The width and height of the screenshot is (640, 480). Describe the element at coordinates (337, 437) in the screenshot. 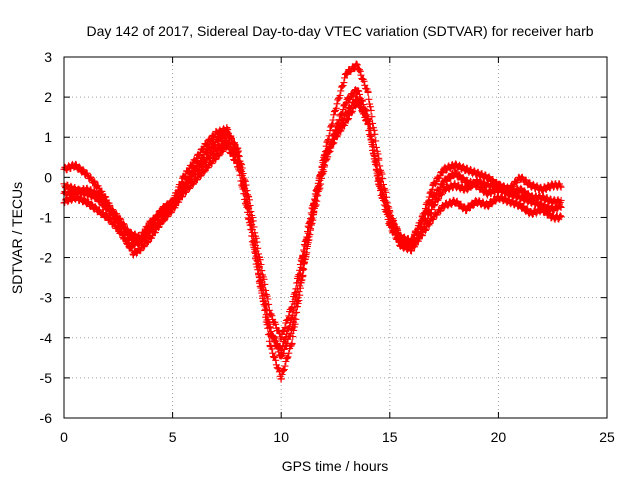

I see `x-axis-tick-labels: 0 5 10 15 20 25` at that location.